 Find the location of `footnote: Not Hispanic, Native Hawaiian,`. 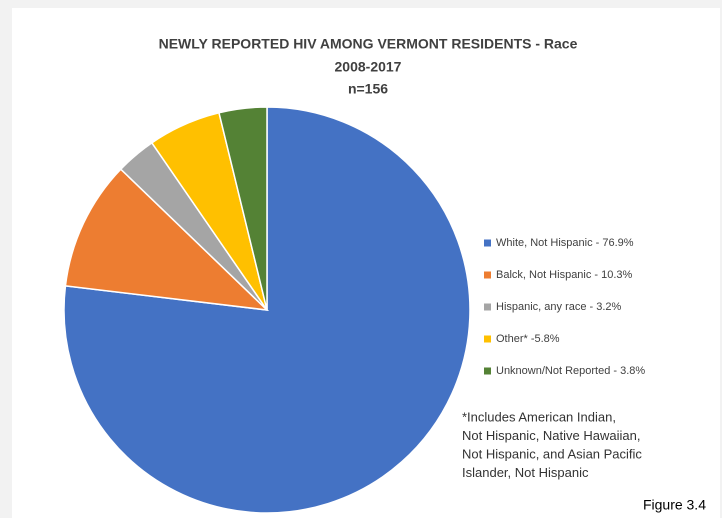

footnote: Not Hispanic, Native Hawaiian, is located at coordinates (551, 435).